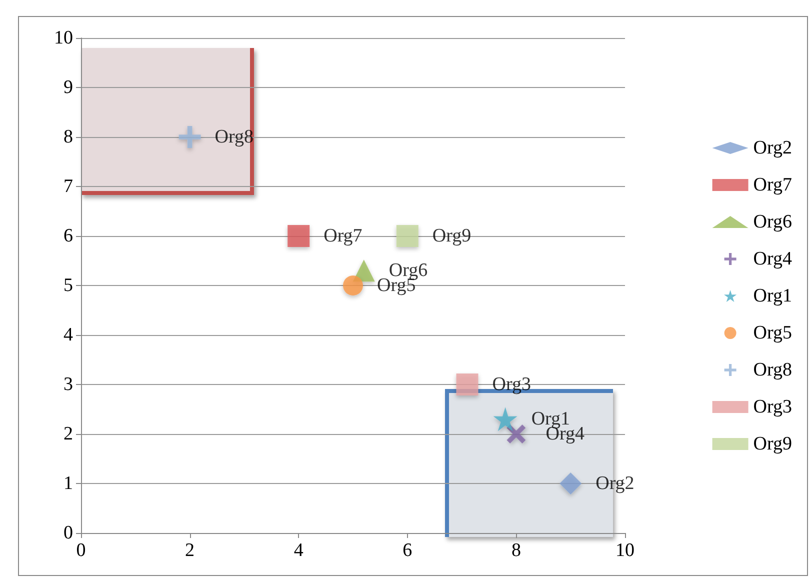 This screenshot has height=578, width=810. What do you see at coordinates (69, 335) in the screenshot?
I see `y-tick-label: 4` at bounding box center [69, 335].